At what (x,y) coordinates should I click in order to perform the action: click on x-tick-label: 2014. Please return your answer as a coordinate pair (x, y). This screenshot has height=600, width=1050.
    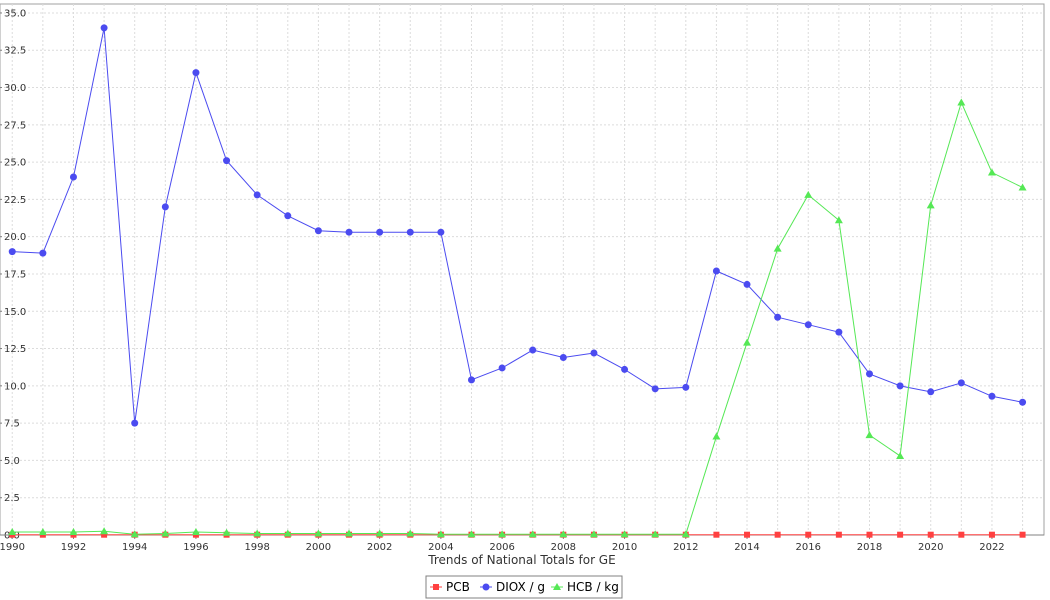
    Looking at the image, I should click on (746, 547).